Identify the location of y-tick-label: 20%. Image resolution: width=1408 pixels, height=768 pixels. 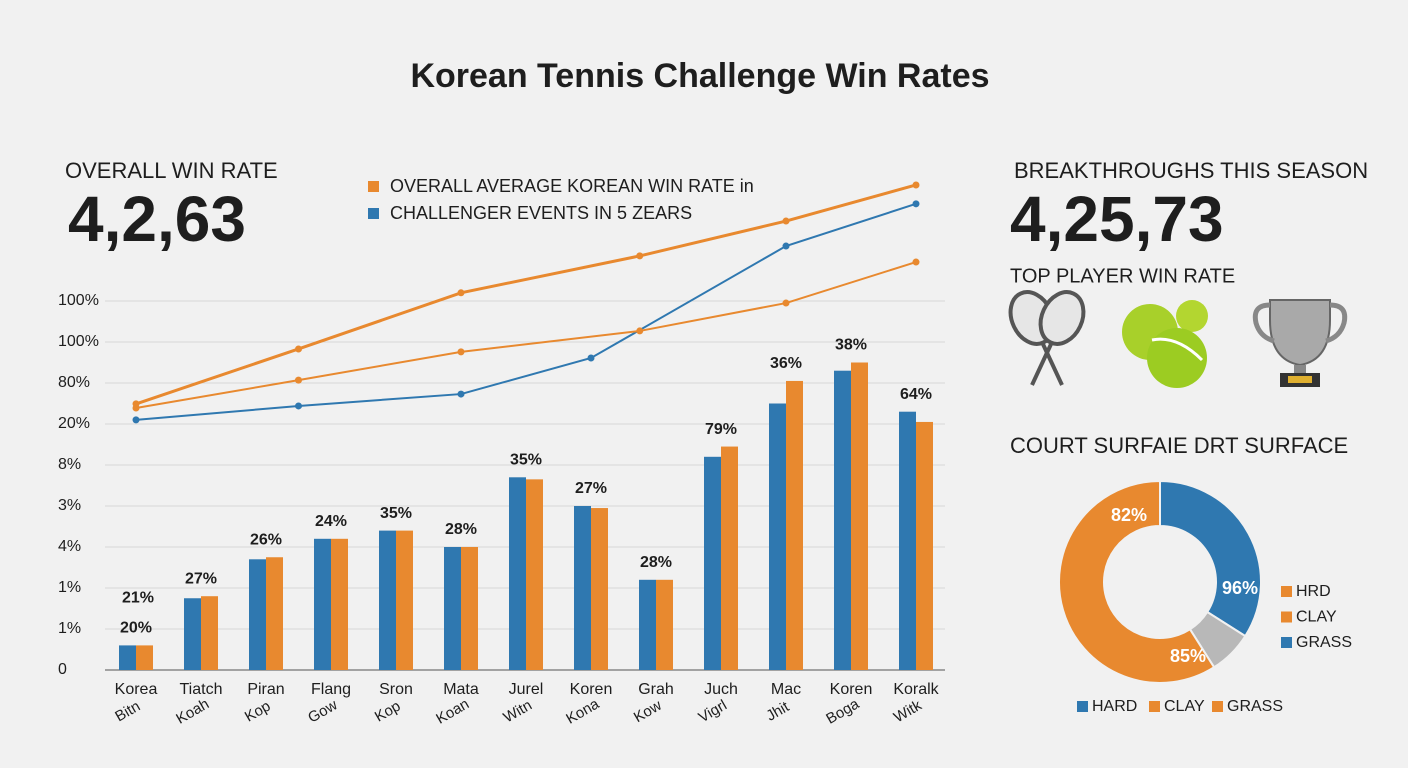
(74, 423).